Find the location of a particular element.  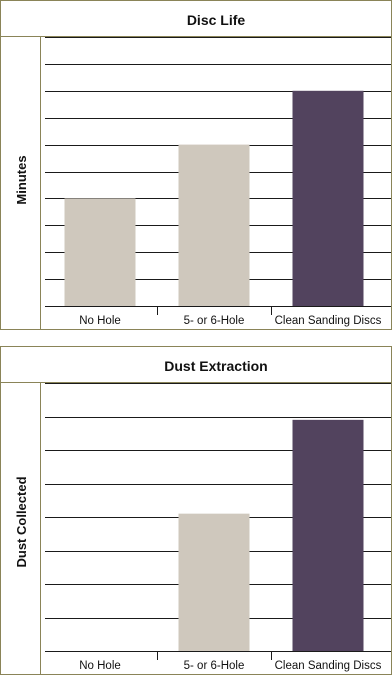

bar-no-hole is located at coordinates (100, 252).